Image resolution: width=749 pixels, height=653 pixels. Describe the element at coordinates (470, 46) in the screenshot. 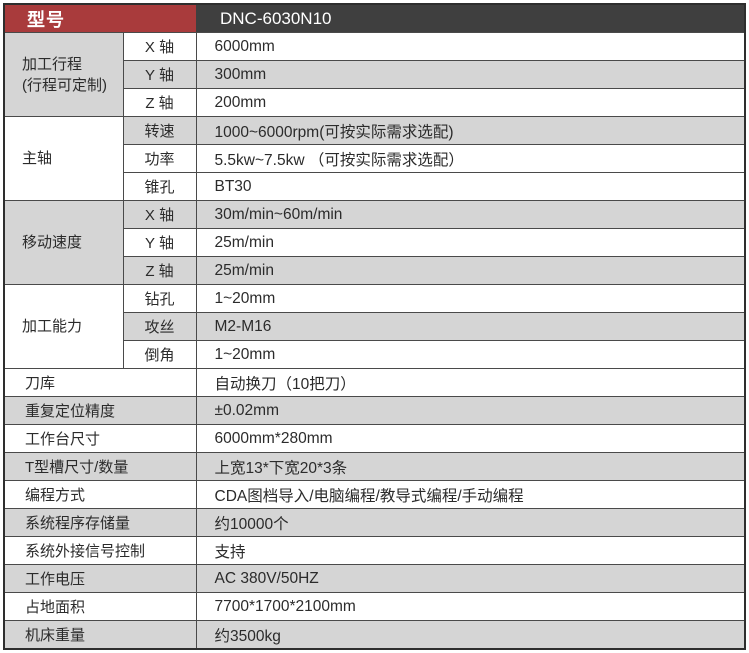

I see `value-cell: 6000mm` at that location.